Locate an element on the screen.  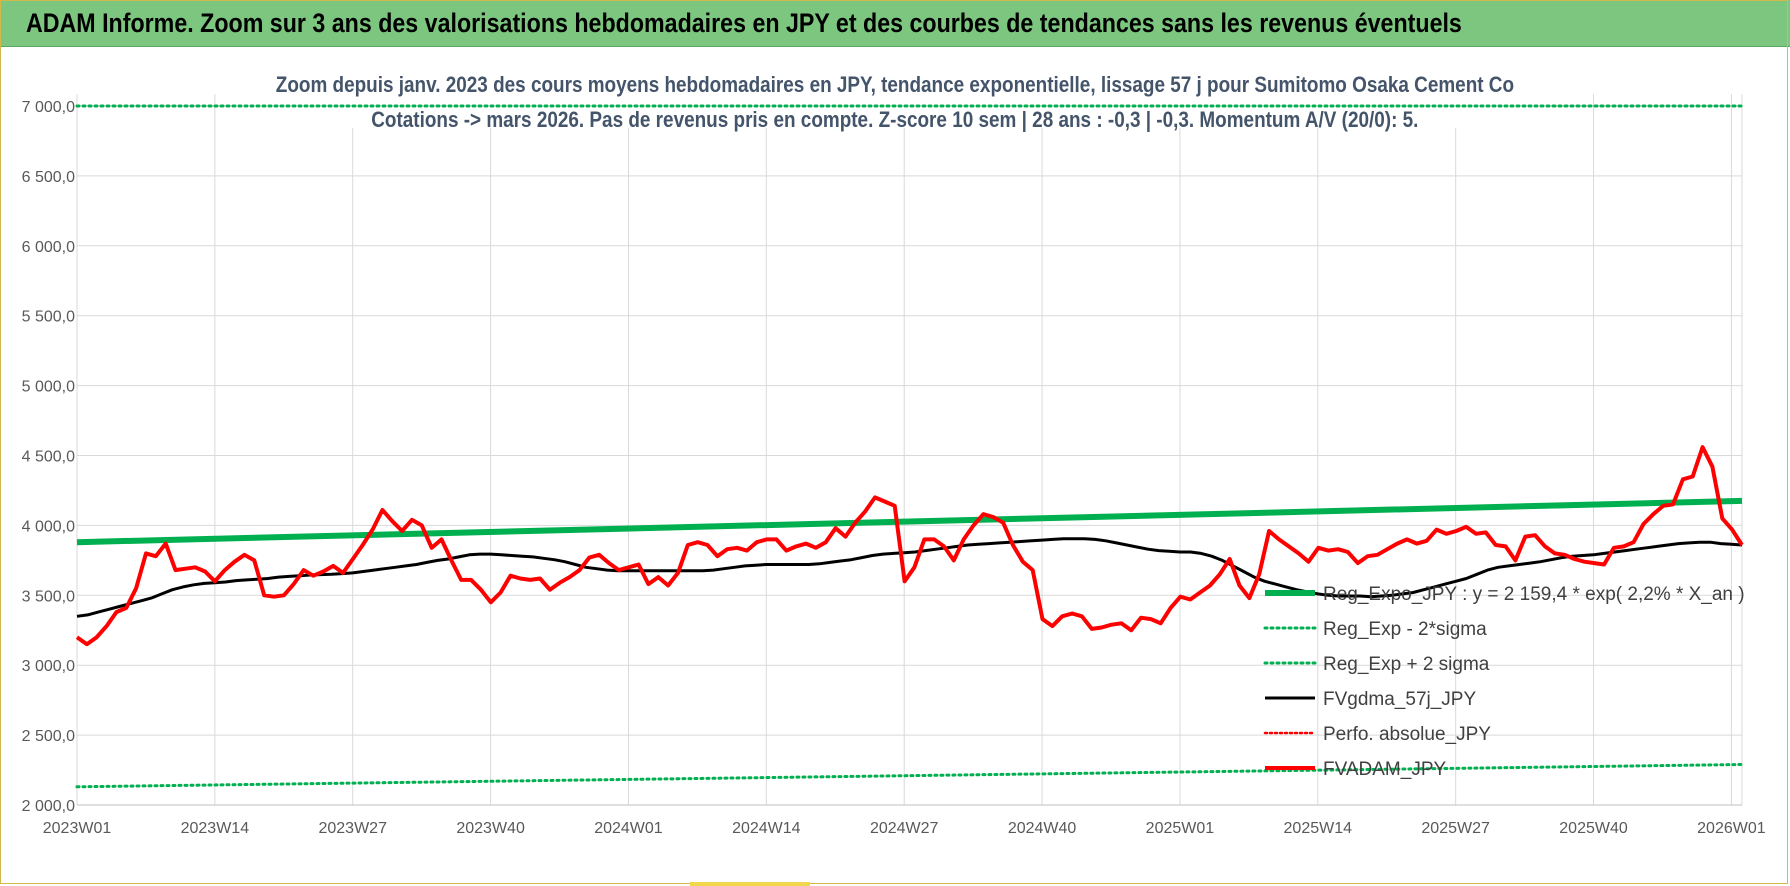
y-tick-label: 3 000,0 is located at coordinates (48, 666).